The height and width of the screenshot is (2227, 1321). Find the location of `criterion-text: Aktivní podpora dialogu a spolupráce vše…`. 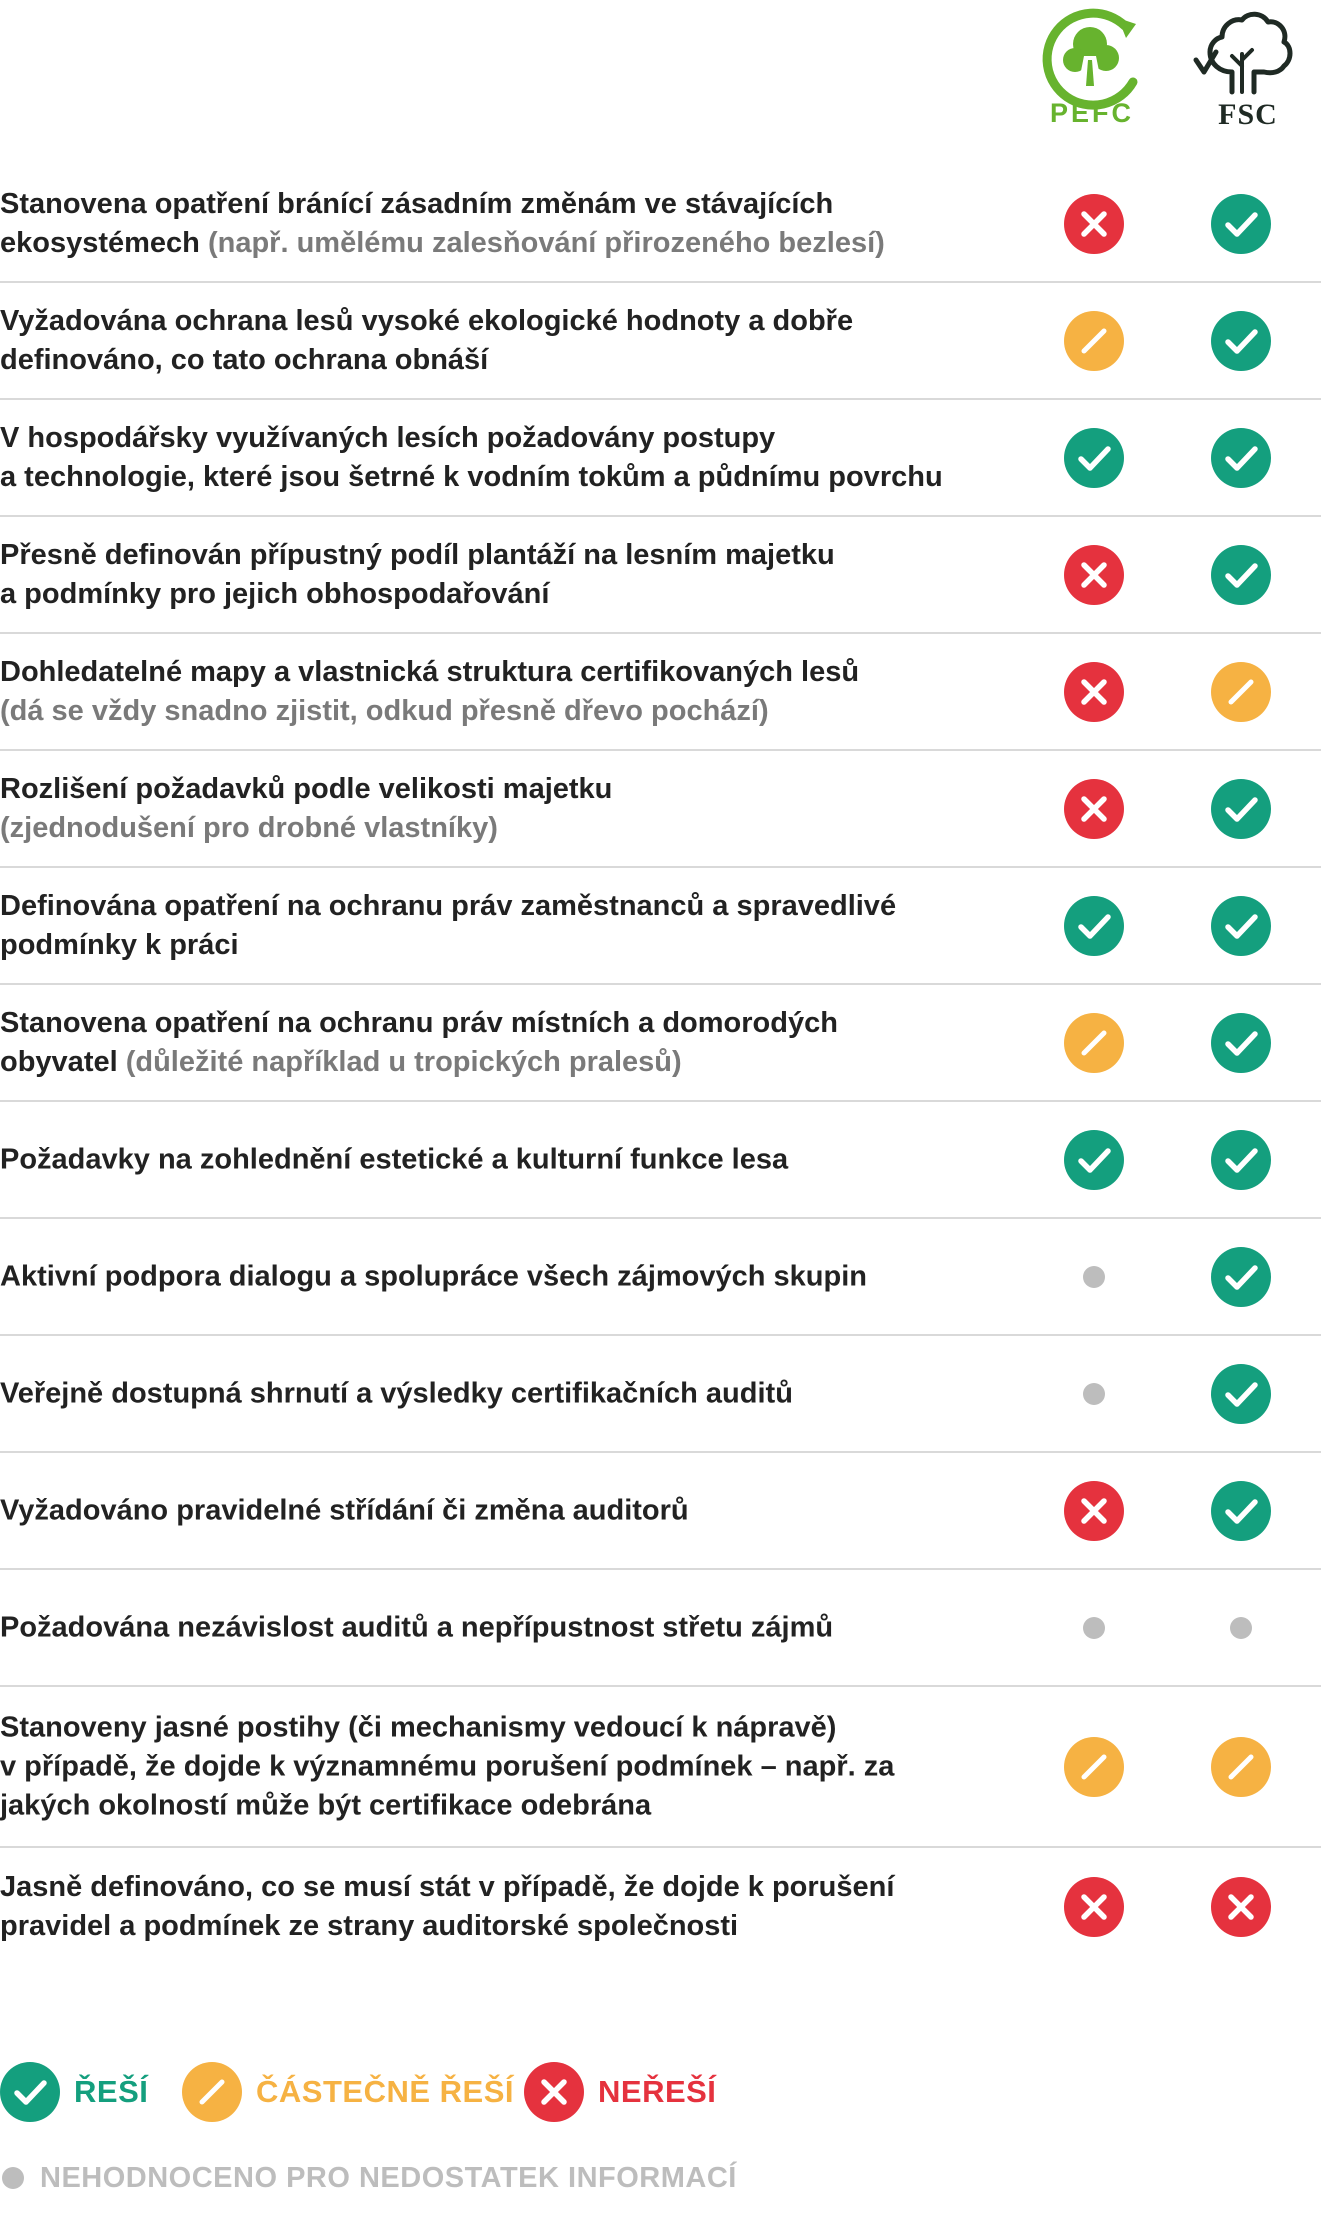

criterion-text: Aktivní podpora dialogu a spolupráce vše… is located at coordinates (495, 1276).